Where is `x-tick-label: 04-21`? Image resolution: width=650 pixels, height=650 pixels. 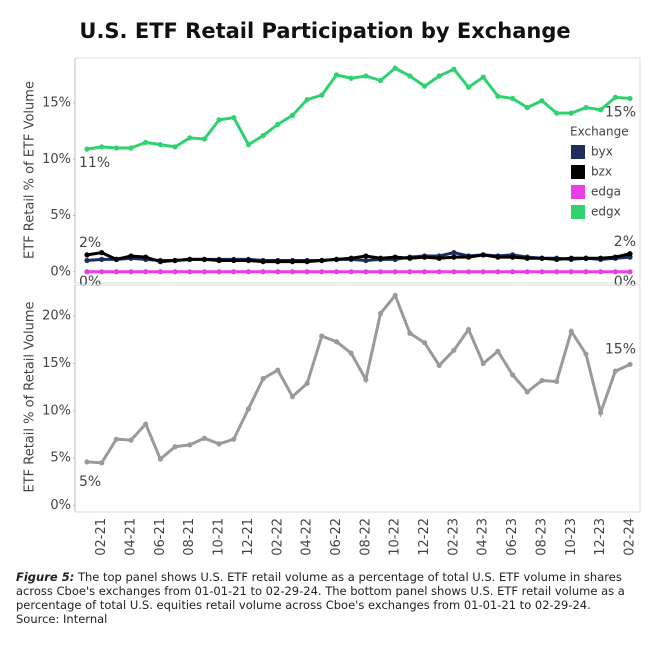
x-tick-label: 04-21 is located at coordinates (131, 537).